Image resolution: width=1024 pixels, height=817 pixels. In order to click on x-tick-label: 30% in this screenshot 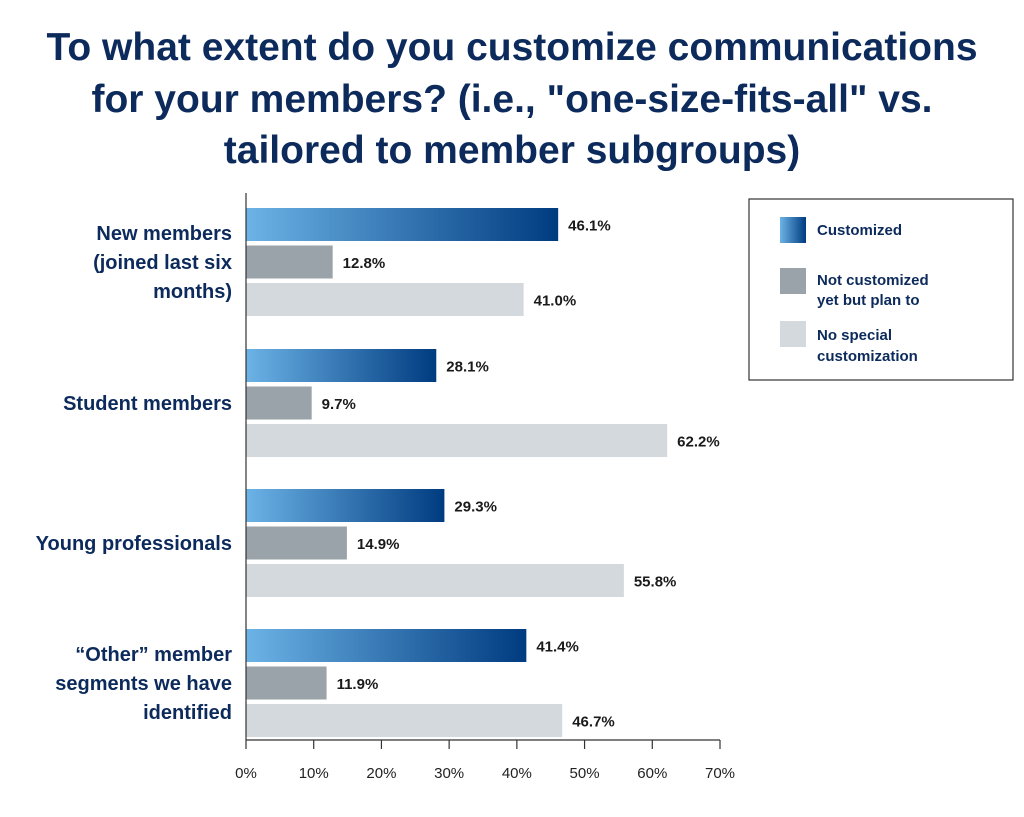, I will do `click(449, 773)`.